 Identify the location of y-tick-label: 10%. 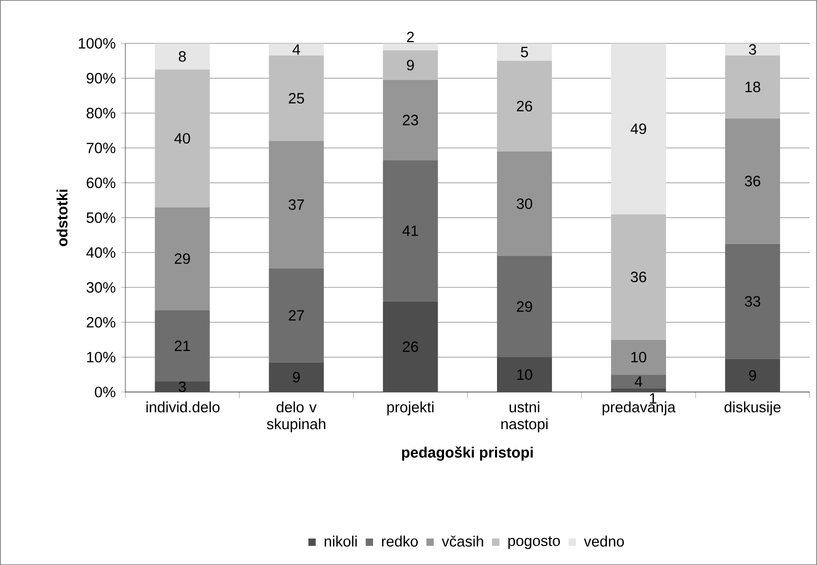
(101, 357).